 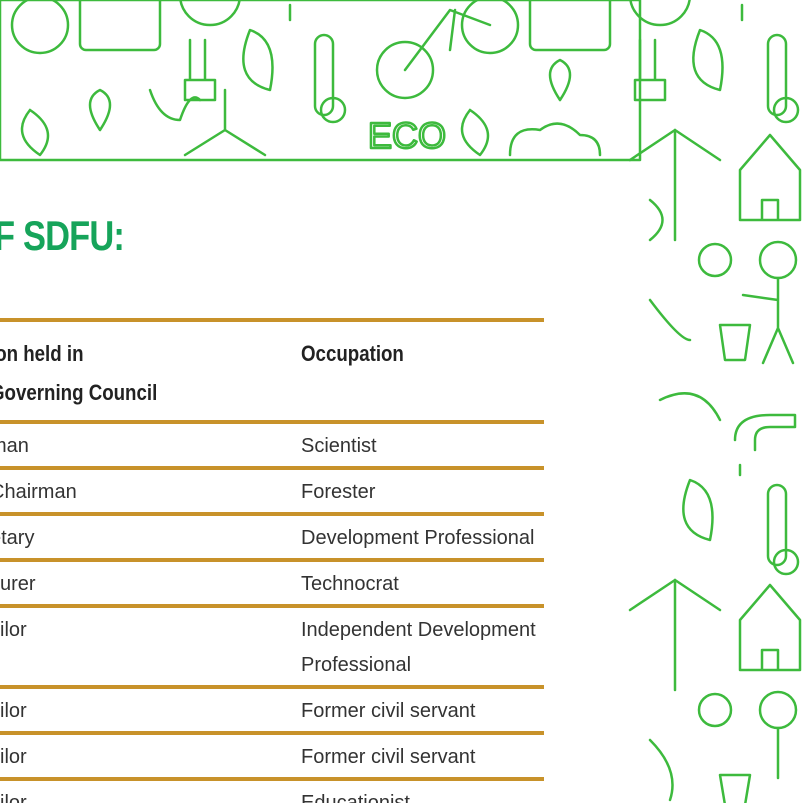 What do you see at coordinates (62, 235) in the screenshot?
I see `heading: F SDFU:` at bounding box center [62, 235].